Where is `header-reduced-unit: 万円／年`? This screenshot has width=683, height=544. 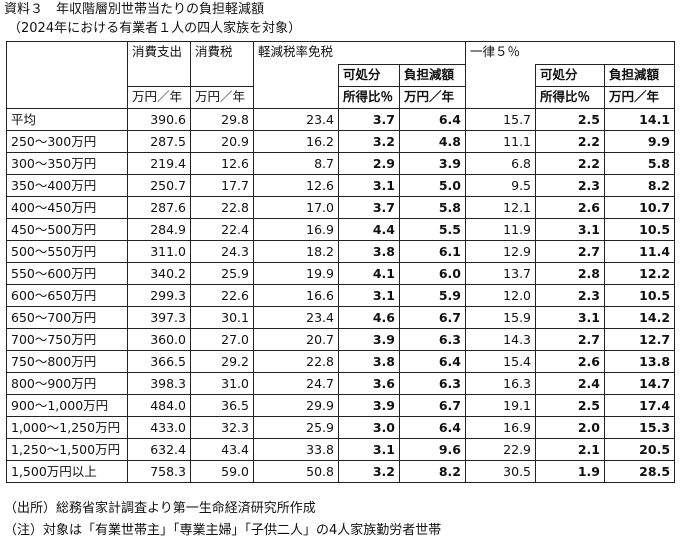 header-reduced-unit: 万円／年 is located at coordinates (432, 97).